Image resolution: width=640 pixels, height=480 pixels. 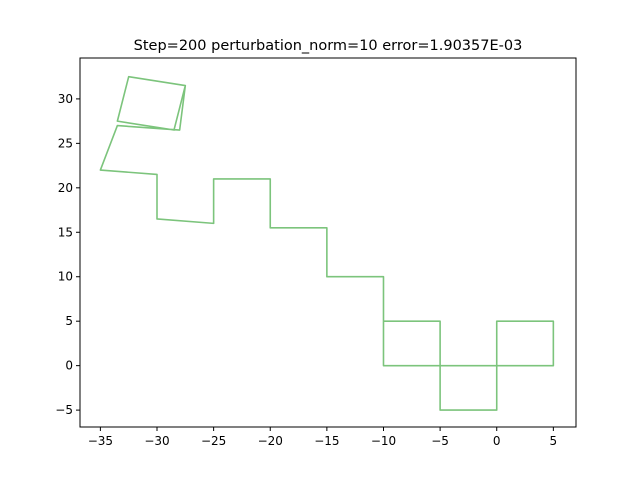 What do you see at coordinates (497, 441) in the screenshot?
I see `x-tick-label: 0` at bounding box center [497, 441].